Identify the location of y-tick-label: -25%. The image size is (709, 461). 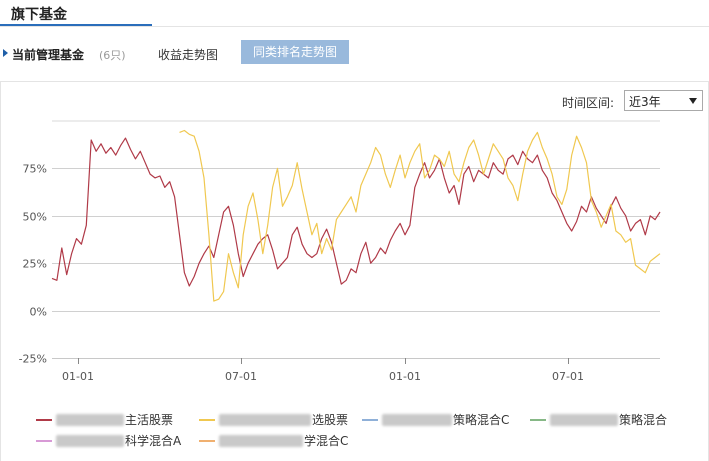
(33, 359).